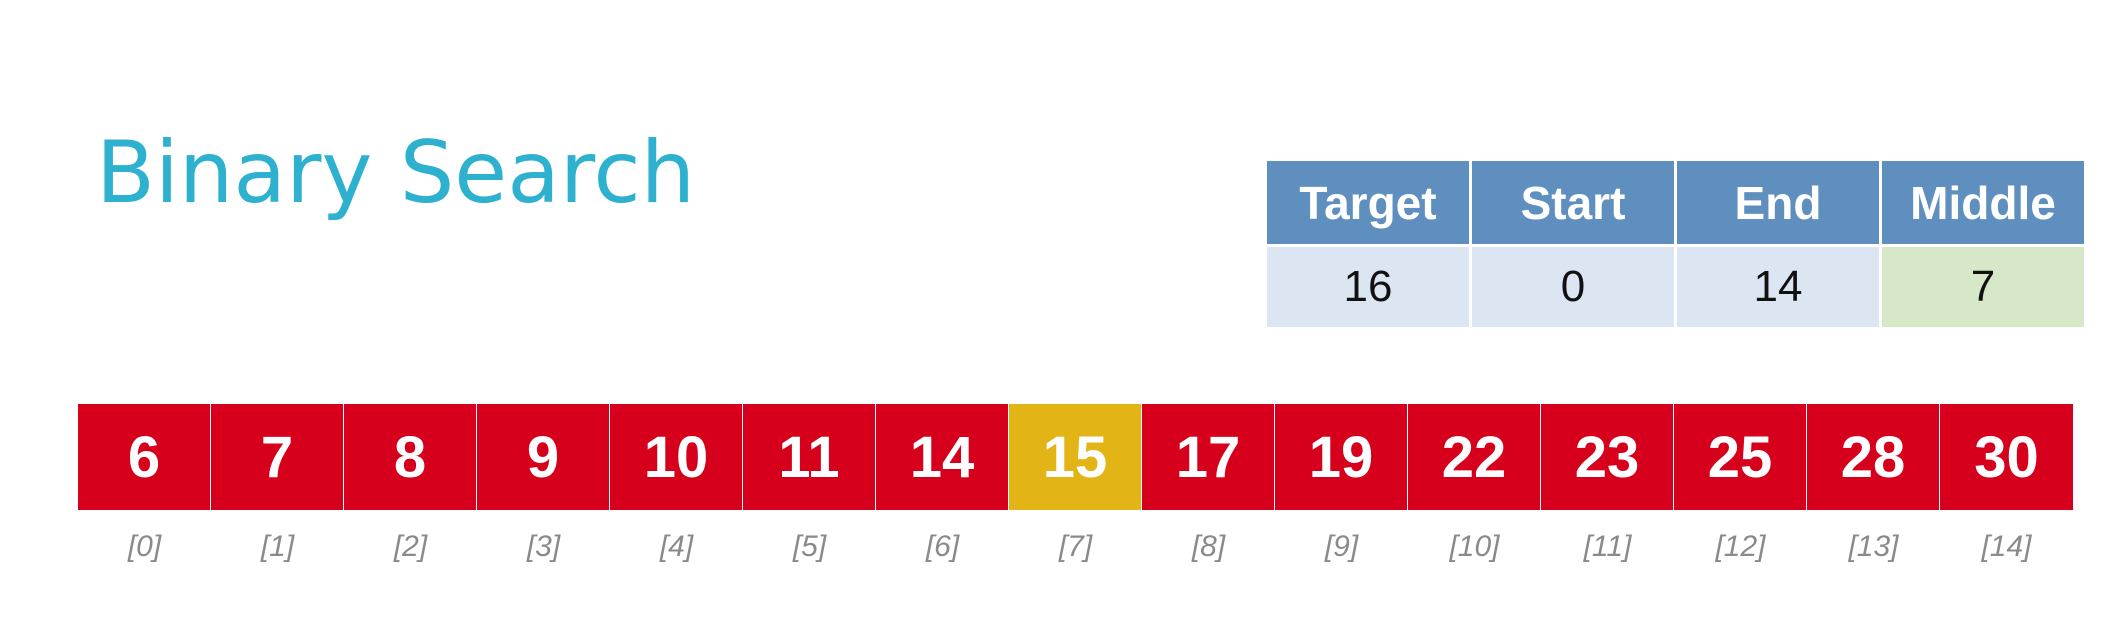 Image resolution: width=2122 pixels, height=627 pixels. Describe the element at coordinates (1607, 457) in the screenshot. I see `array-cell: 23` at that location.